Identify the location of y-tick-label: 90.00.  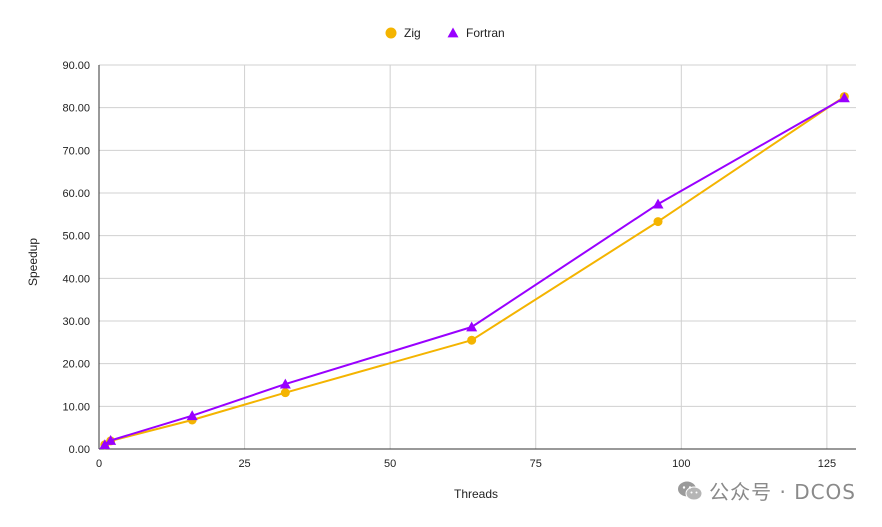
(76, 66).